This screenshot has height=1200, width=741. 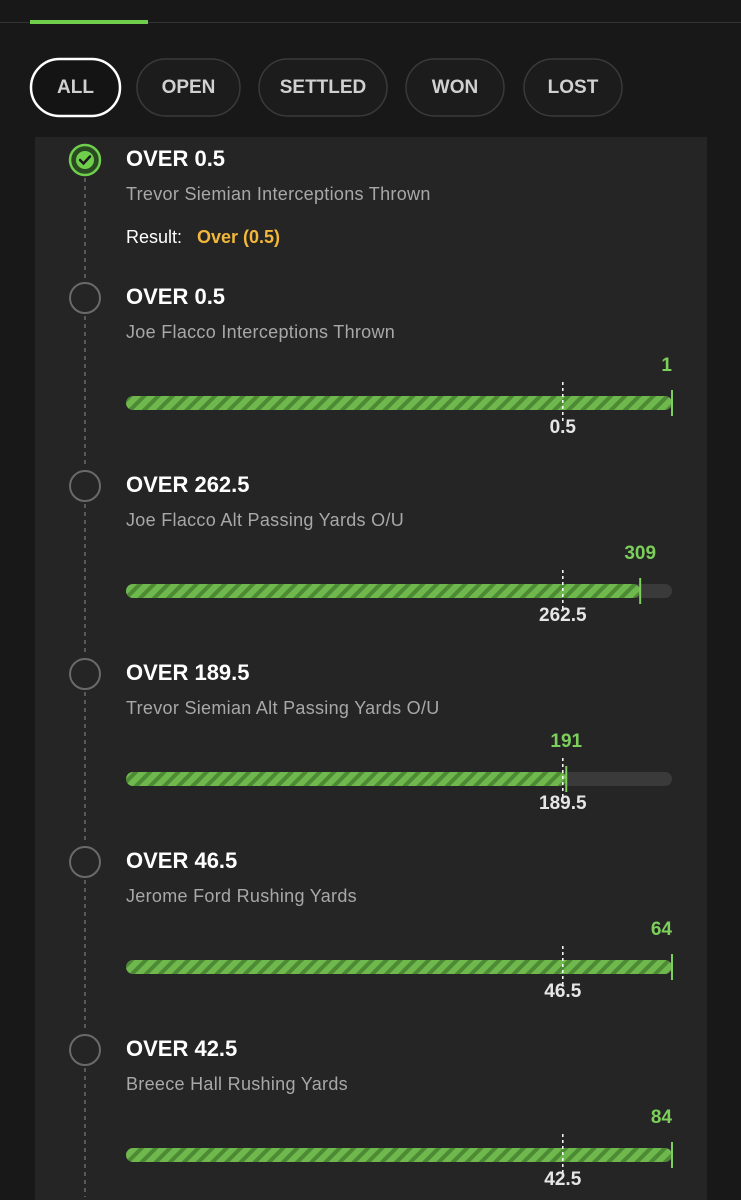 I want to click on tabs: ALL OPEN SETTLED WON LOST, so click(x=326, y=87).